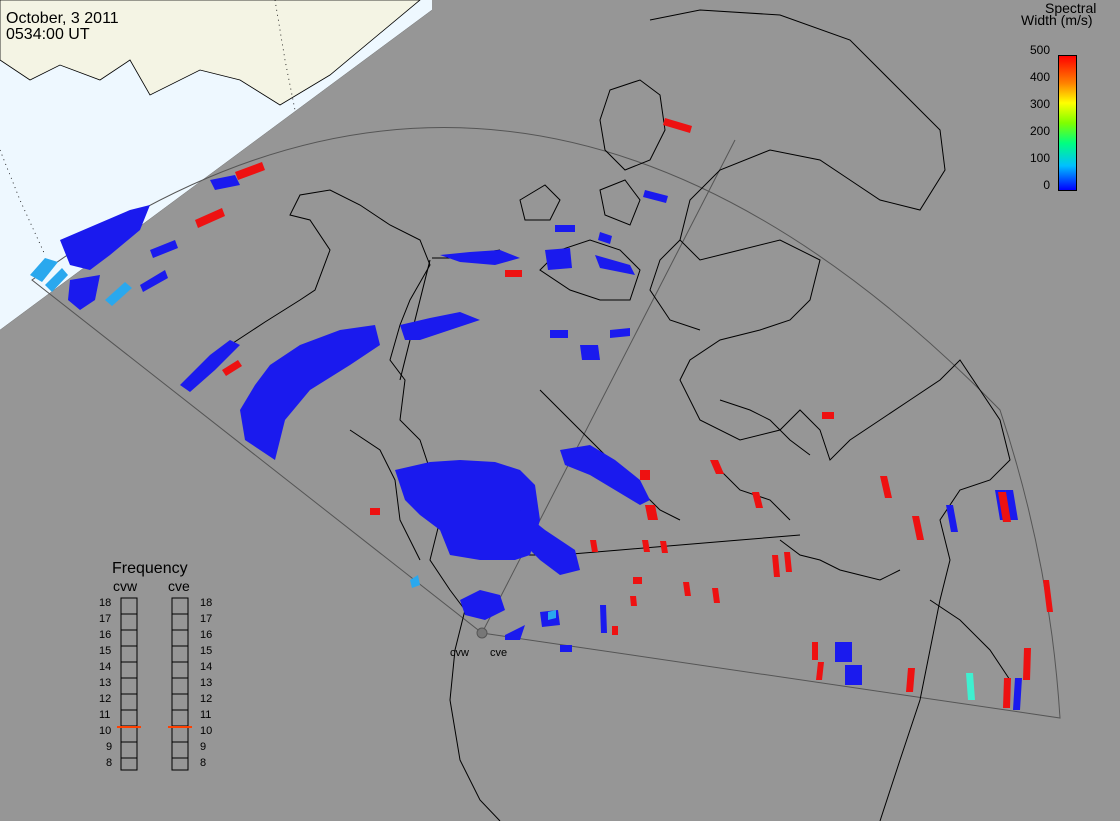  Describe the element at coordinates (499, 653) in the screenshot. I see `site-label-east: cve` at that location.